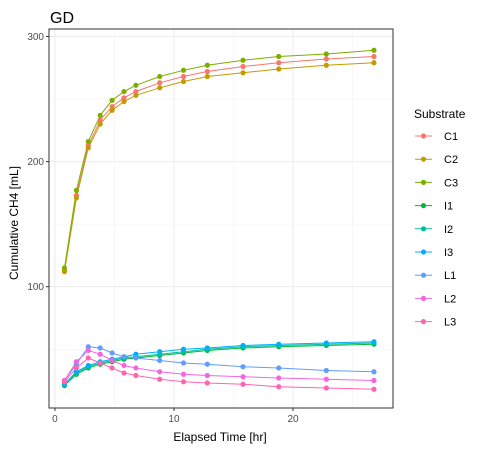  Describe the element at coordinates (451, 137) in the screenshot. I see `legend-label: C1` at that location.